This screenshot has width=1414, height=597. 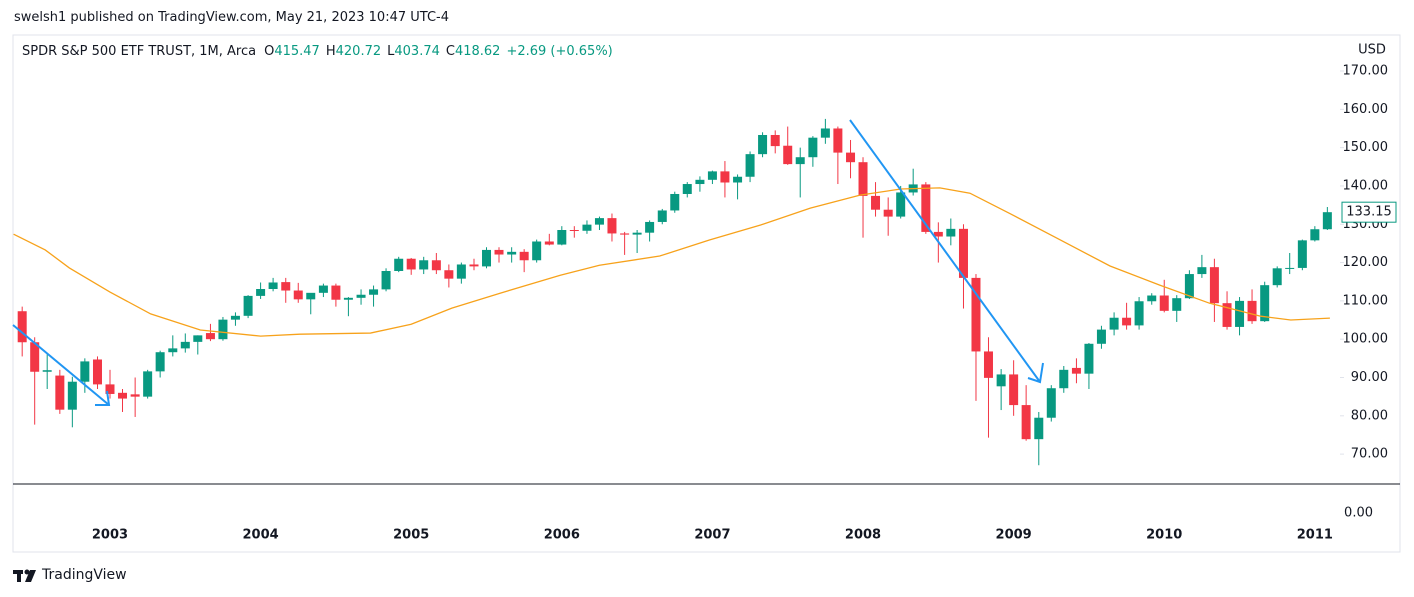 I want to click on last-price-box, so click(x=1369, y=212).